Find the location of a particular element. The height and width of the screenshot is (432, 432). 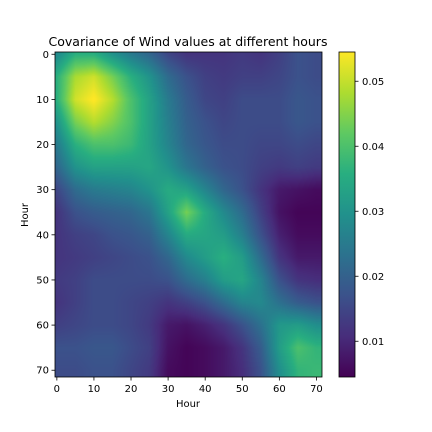

y-tick-label: 30 is located at coordinates (42, 190).